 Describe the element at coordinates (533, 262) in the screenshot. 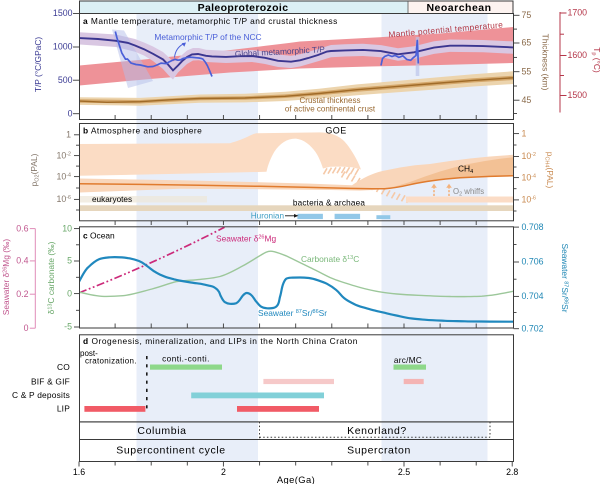

I see `svg-text: 0.706` at that location.